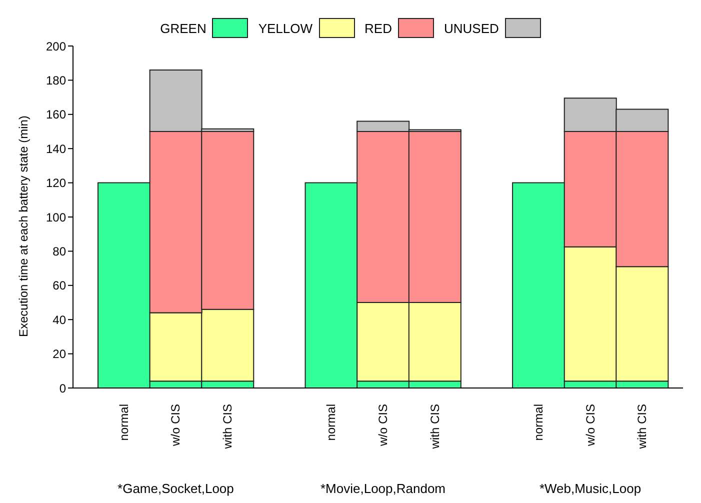 The image size is (701, 503). What do you see at coordinates (56, 115) in the screenshot?
I see `y-tick-label: 160` at bounding box center [56, 115].